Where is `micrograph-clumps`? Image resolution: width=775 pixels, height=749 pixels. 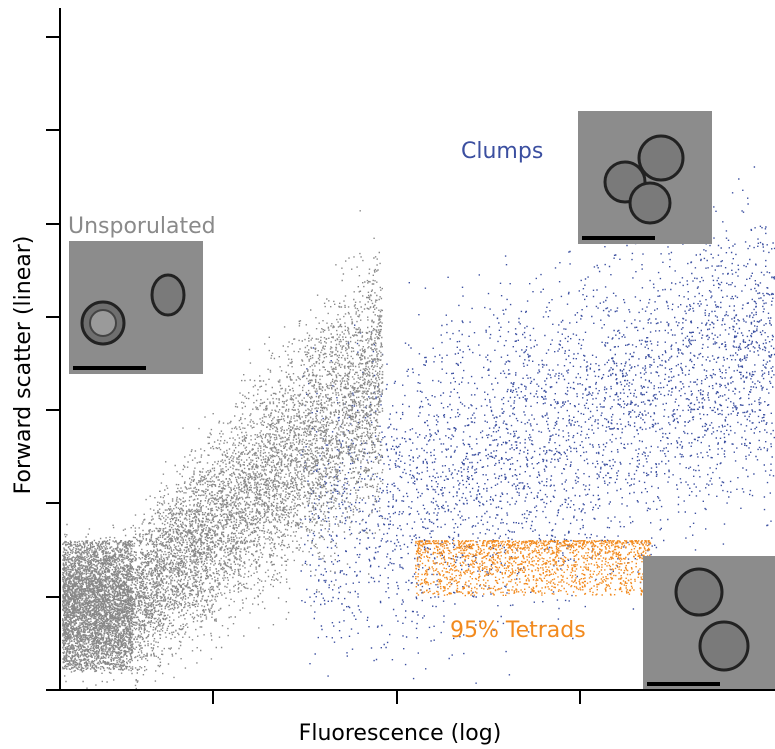
micrograph-clumps is located at coordinates (645, 177).